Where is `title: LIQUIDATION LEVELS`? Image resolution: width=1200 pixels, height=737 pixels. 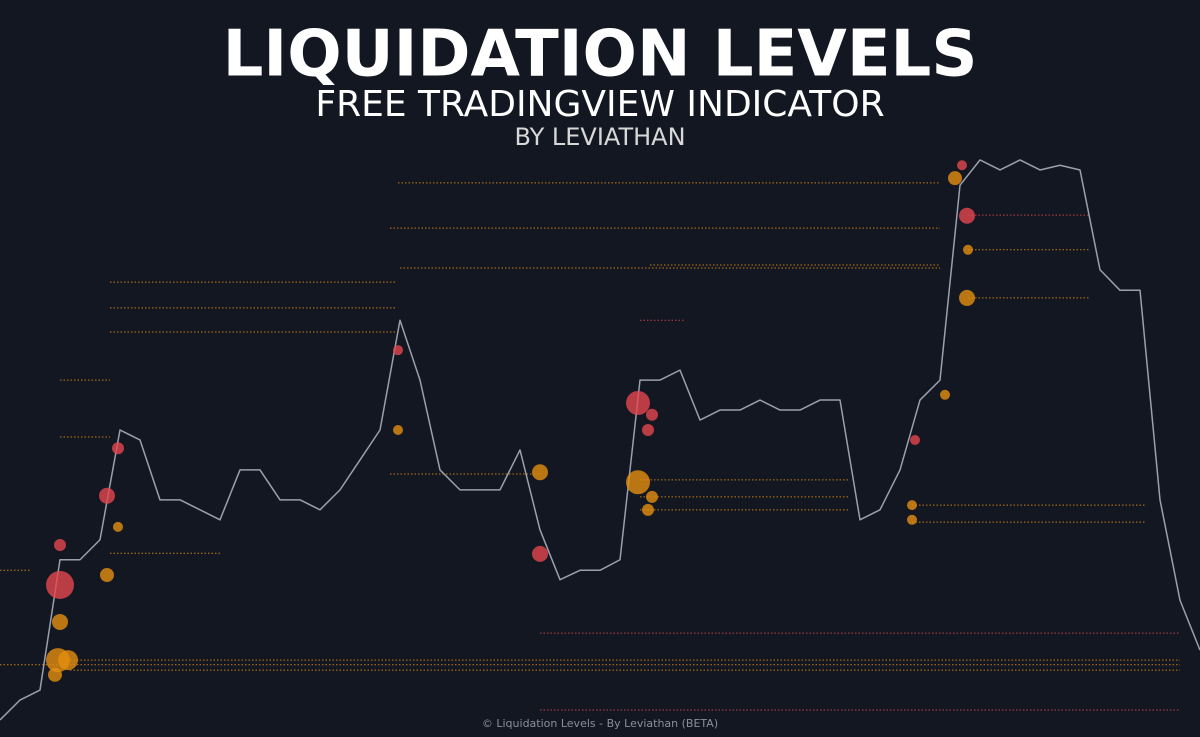
title: LIQUIDATION LEVELS is located at coordinates (600, 55).